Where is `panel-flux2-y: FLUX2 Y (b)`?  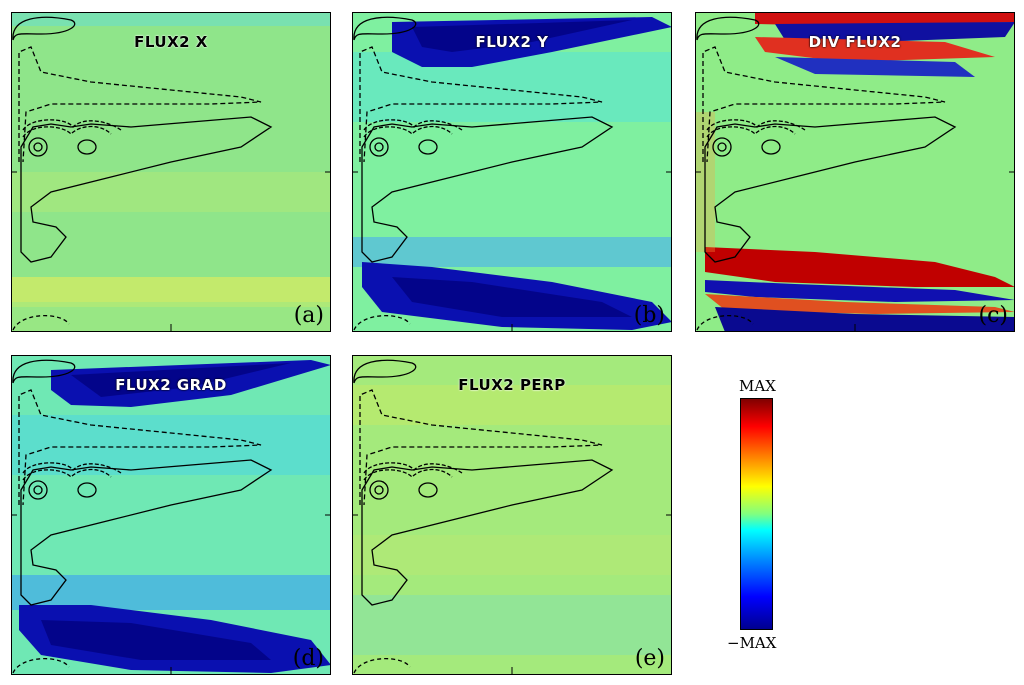
panel-flux2-y: FLUX2 Y (b) is located at coordinates (512, 172).